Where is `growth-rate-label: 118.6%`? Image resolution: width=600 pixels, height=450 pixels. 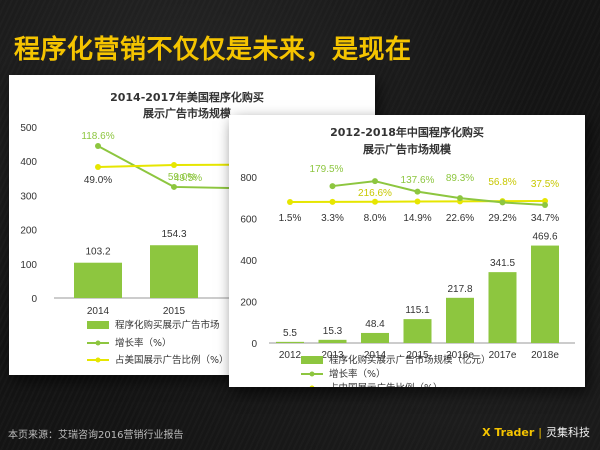 growth-rate-label: 118.6% is located at coordinates (97, 136).